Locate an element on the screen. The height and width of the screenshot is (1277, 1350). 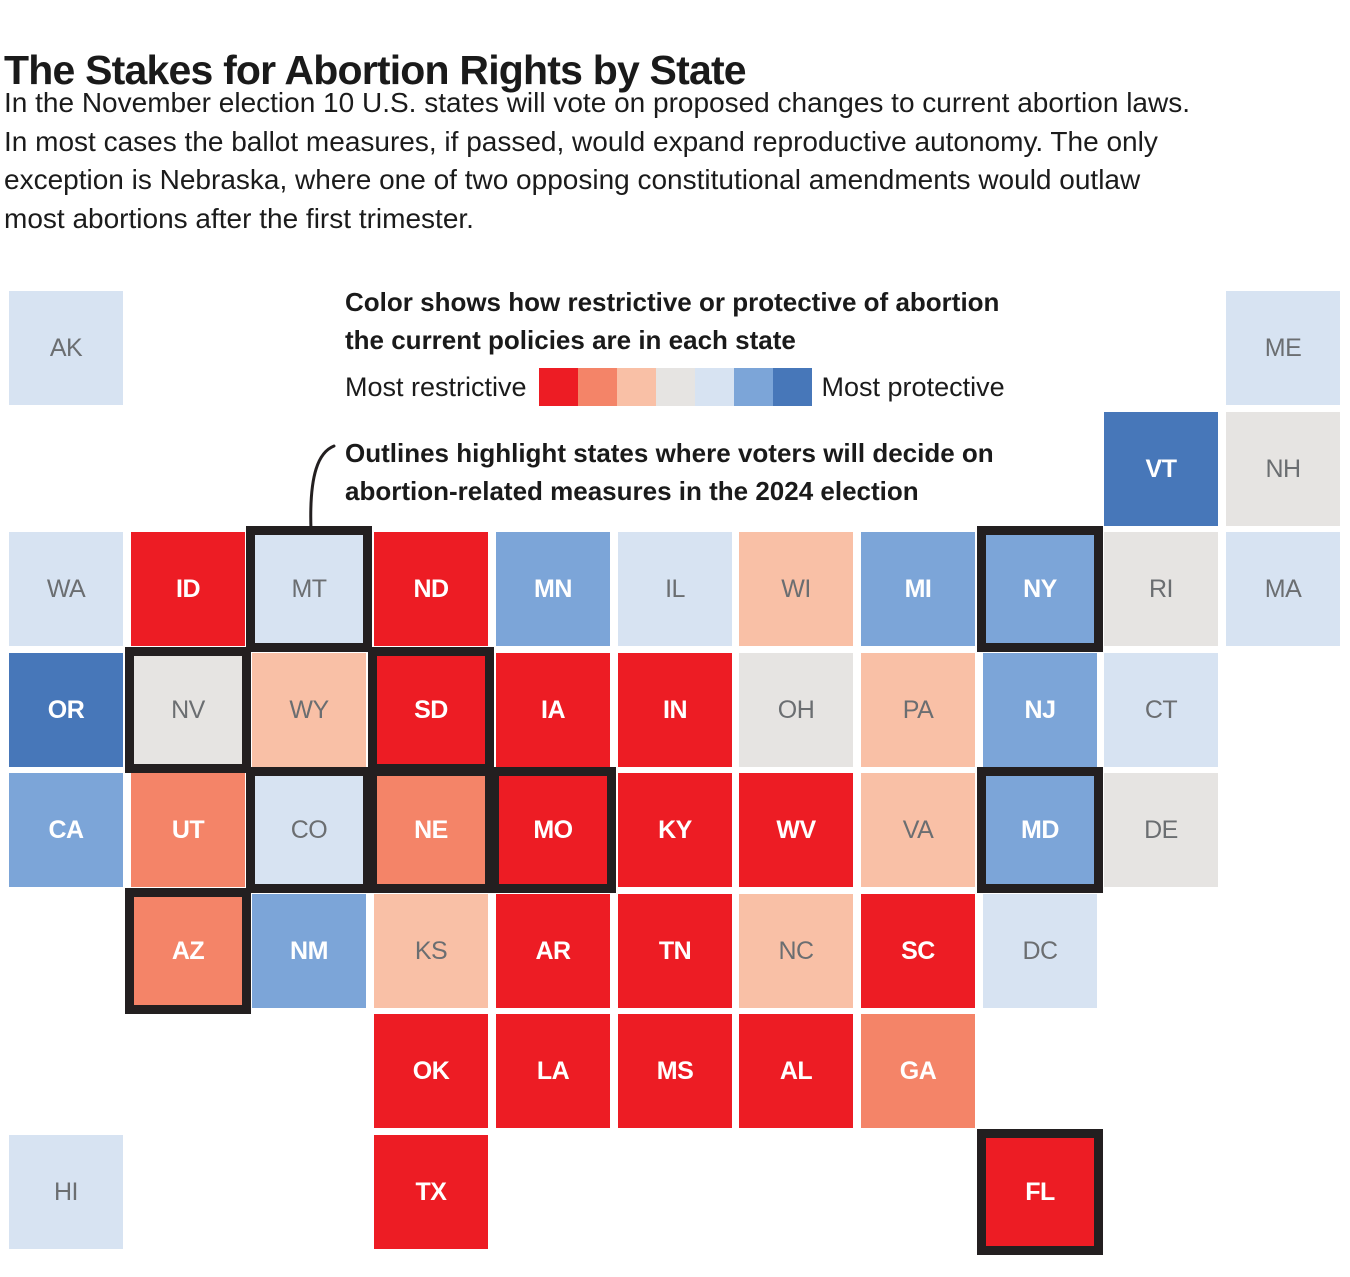
state-label: MI is located at coordinates (918, 588).